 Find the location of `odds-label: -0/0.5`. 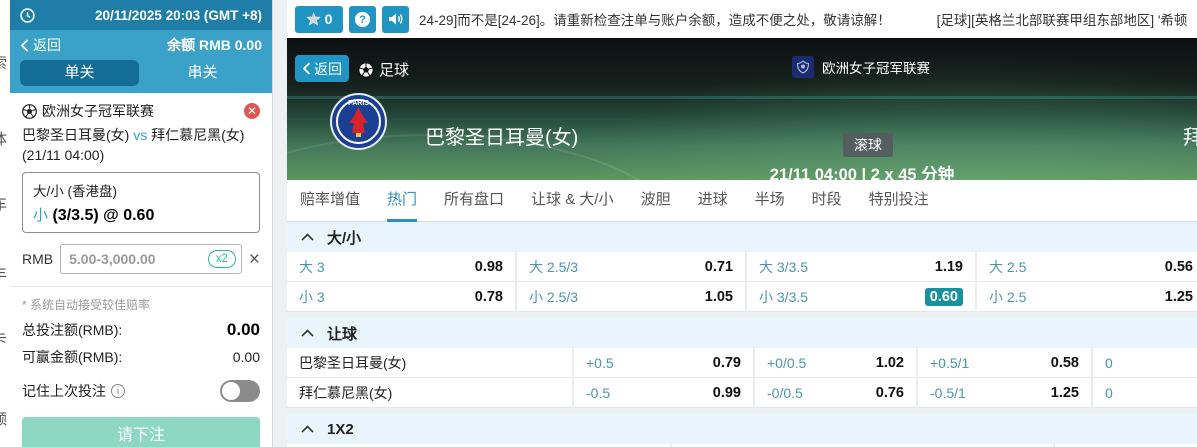

odds-label: -0/0.5 is located at coordinates (785, 392).